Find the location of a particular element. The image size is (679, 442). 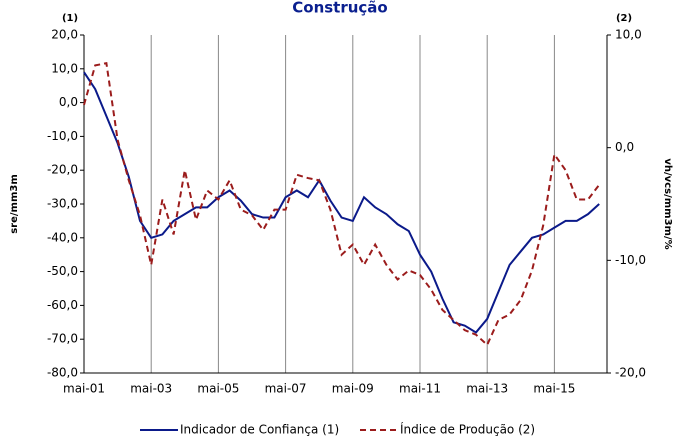

y-tick-label: -10,0 is located at coordinates (62, 136).